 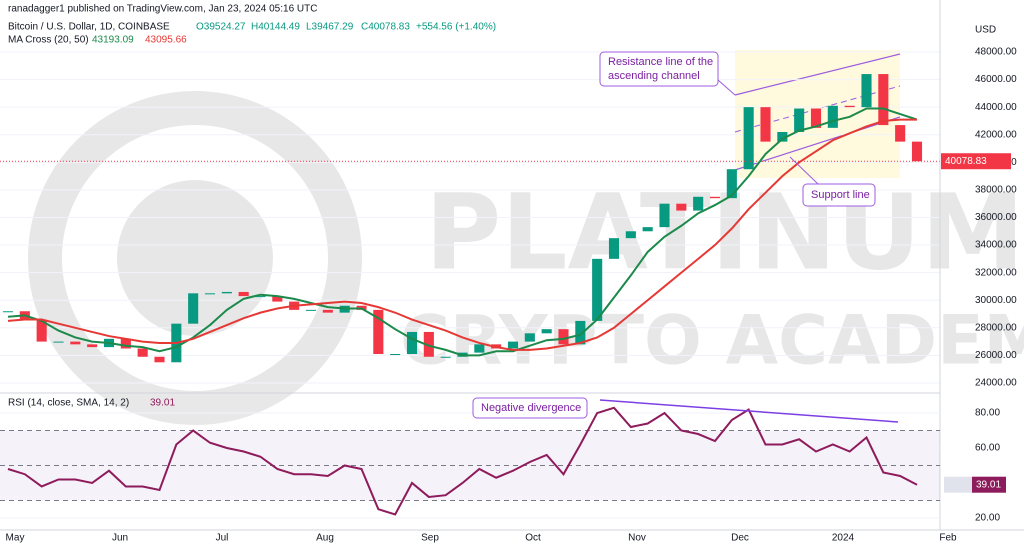 I want to click on axis-unit: USD, so click(x=985, y=30).